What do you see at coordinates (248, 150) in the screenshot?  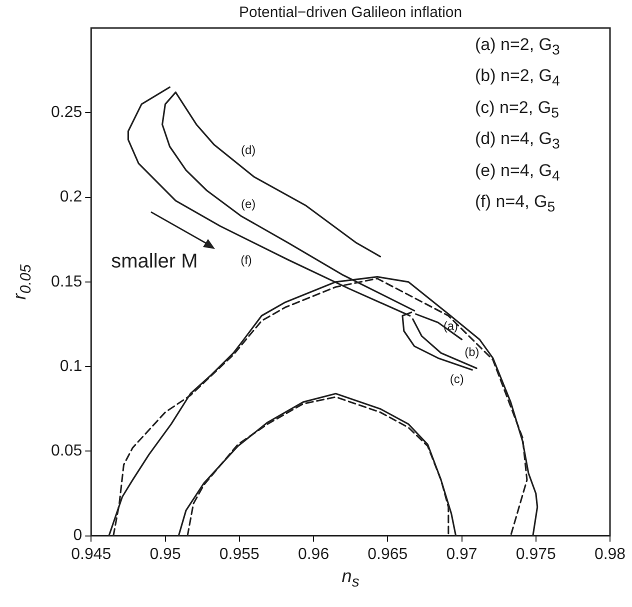 I see `annotation: (d)` at bounding box center [248, 150].